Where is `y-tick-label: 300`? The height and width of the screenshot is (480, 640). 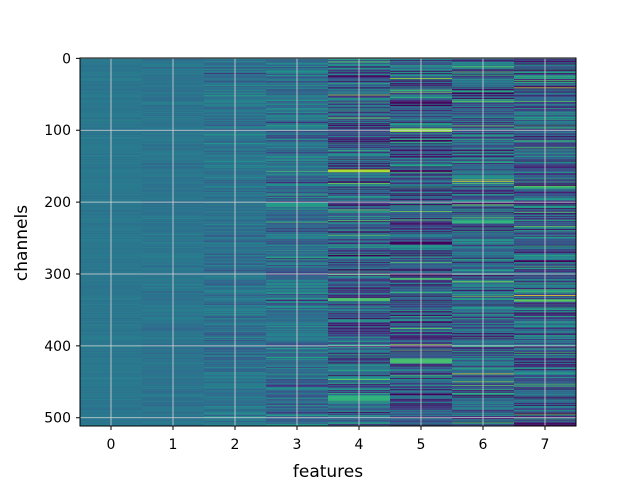 y-tick-label: 300 is located at coordinates (57, 275).